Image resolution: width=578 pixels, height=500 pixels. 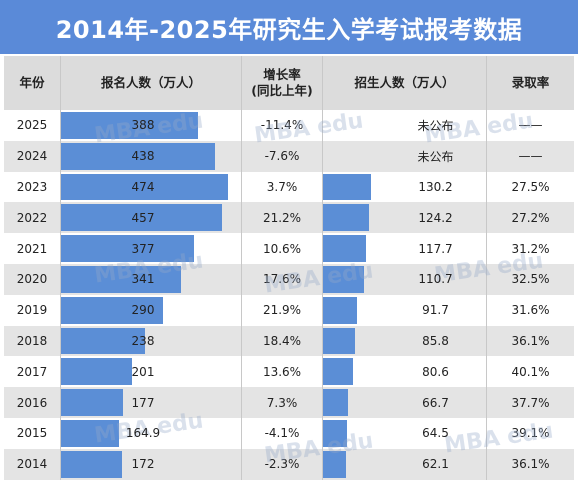 I want to click on table-row: 2025 388 -11.4% 未公布 ——, so click(x=289, y=125).